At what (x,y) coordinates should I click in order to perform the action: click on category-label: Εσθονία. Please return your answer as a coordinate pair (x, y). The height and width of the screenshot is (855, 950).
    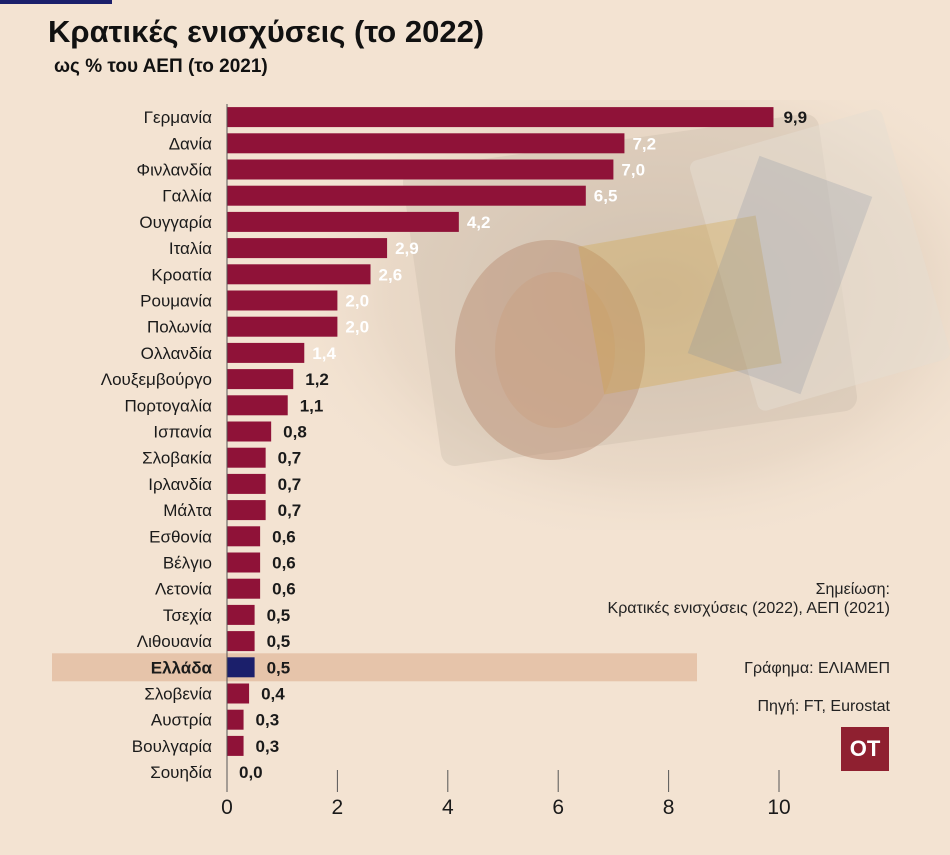
    Looking at the image, I should click on (180, 536).